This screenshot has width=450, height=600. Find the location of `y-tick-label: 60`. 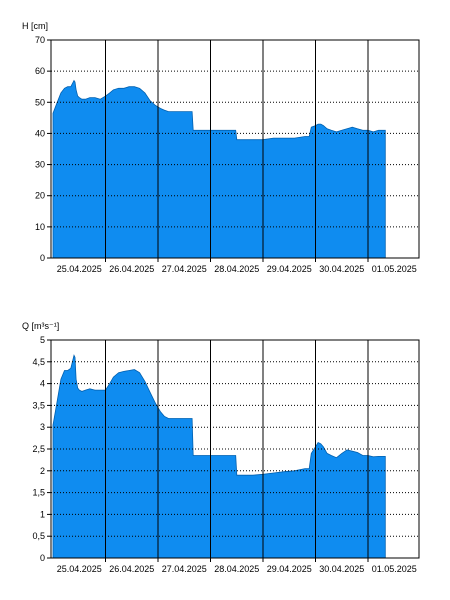

y-tick-label: 60 is located at coordinates (40, 71).